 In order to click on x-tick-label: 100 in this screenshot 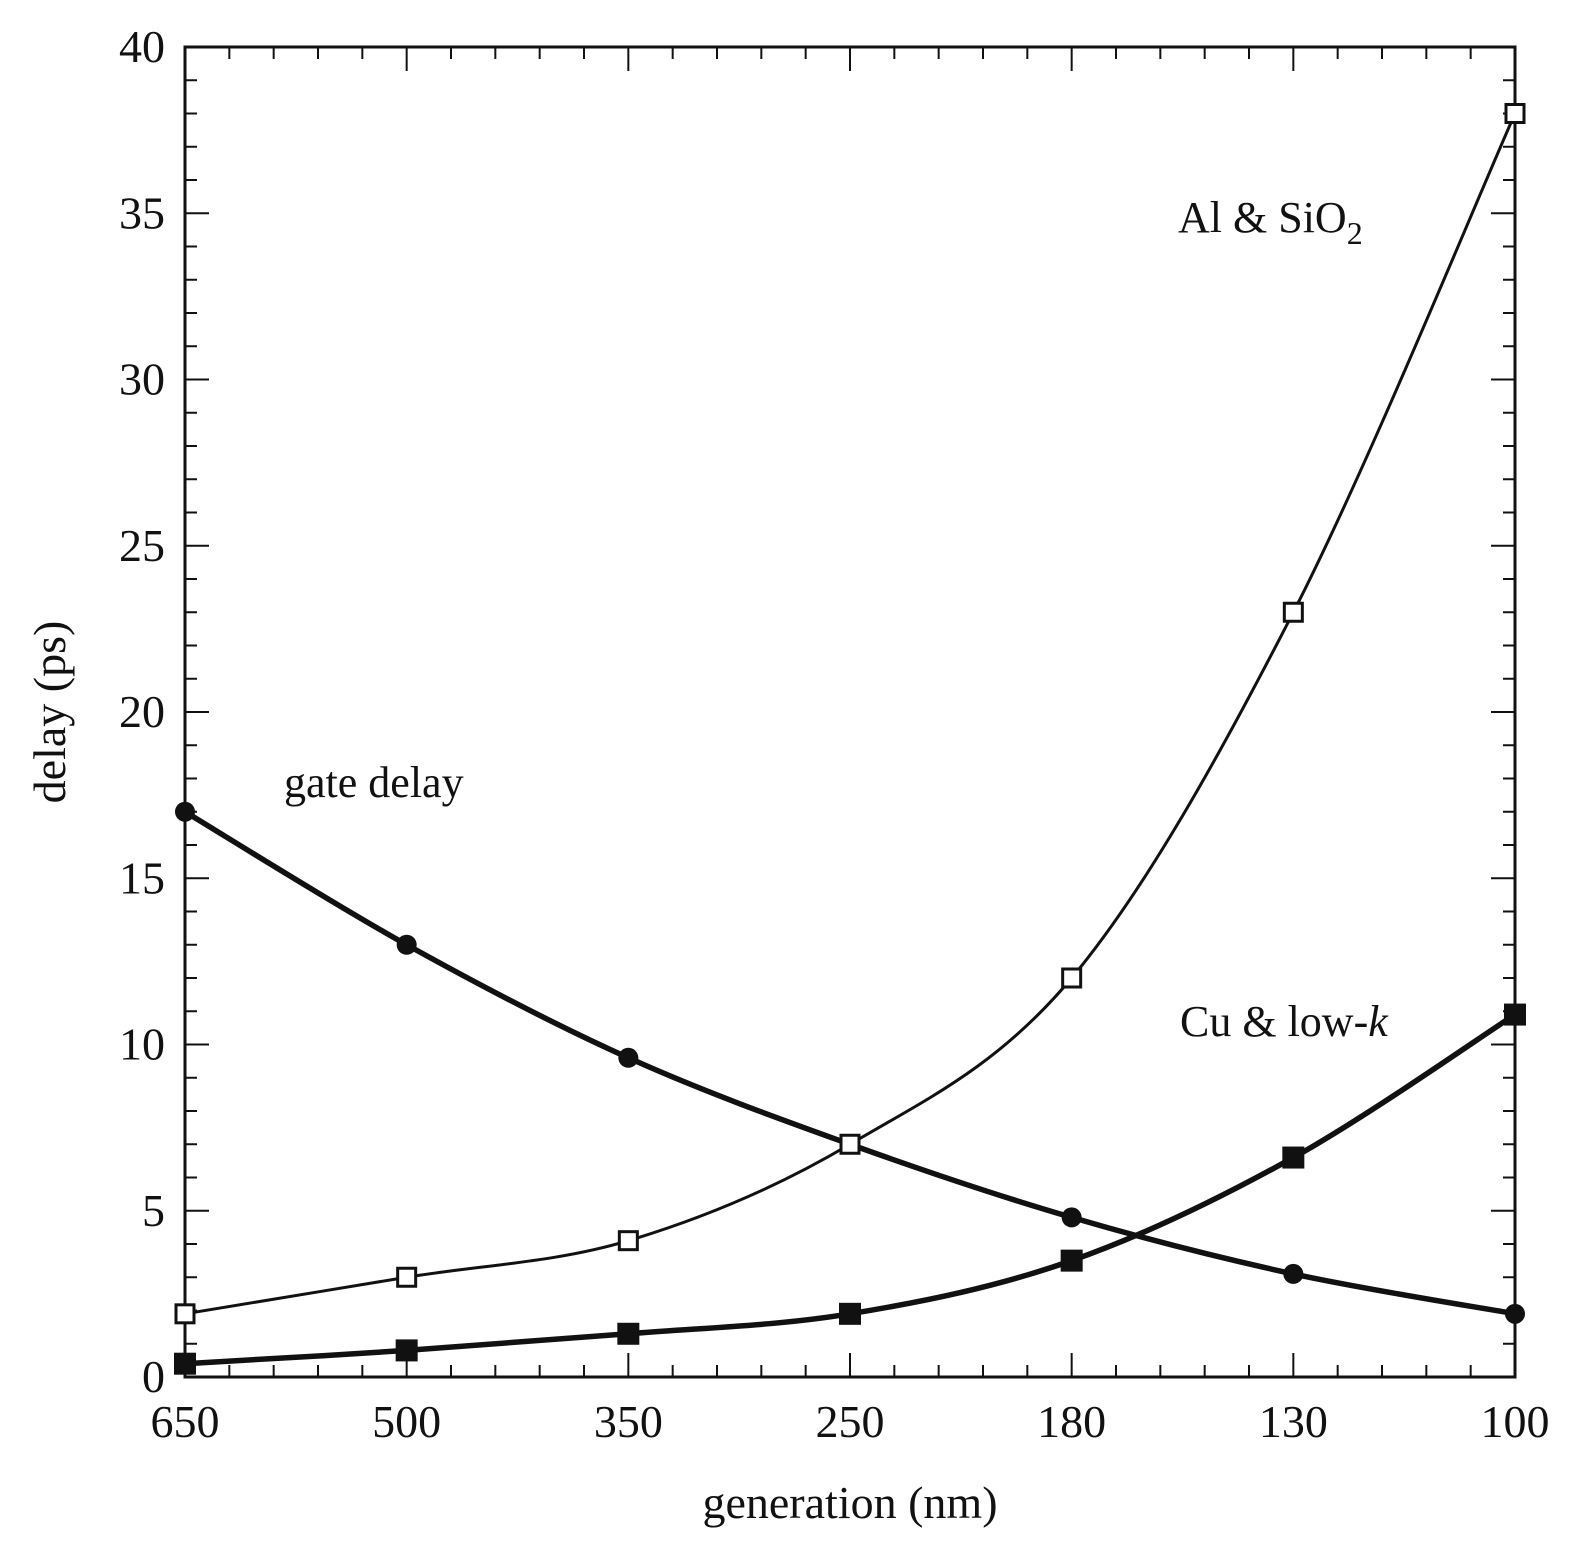, I will do `click(1515, 1421)`.